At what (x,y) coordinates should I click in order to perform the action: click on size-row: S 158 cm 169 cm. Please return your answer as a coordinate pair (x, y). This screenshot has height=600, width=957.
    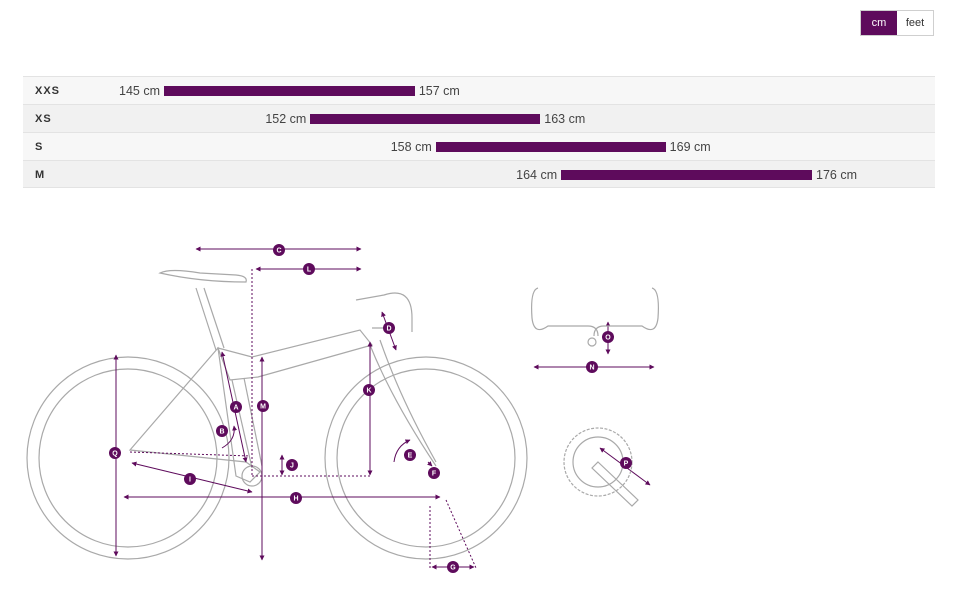
    Looking at the image, I should click on (479, 146).